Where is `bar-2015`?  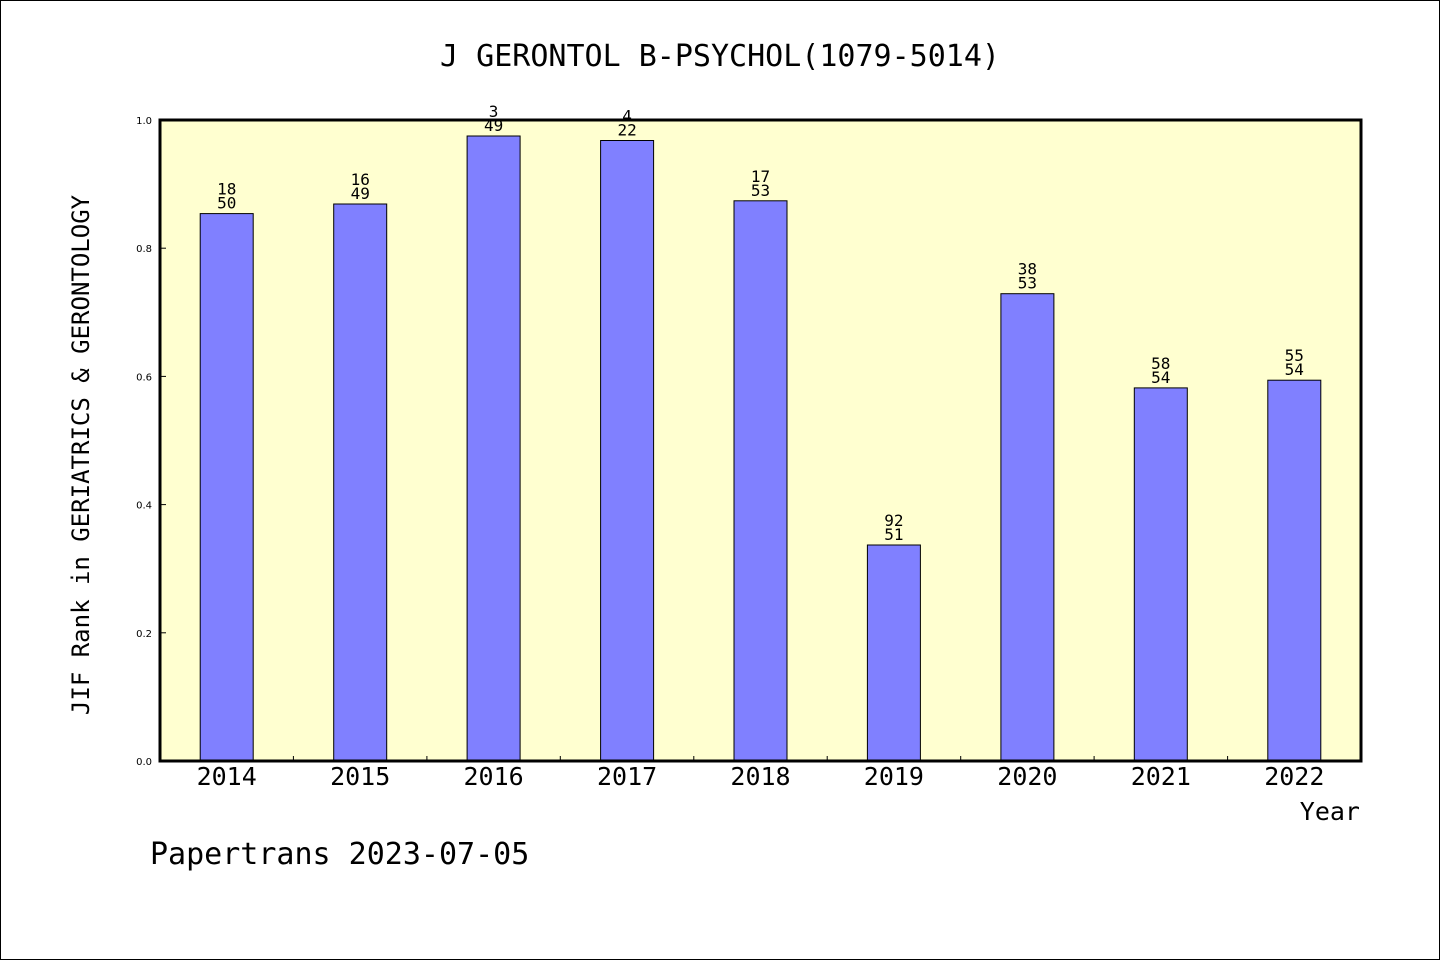
bar-2015 is located at coordinates (360, 482).